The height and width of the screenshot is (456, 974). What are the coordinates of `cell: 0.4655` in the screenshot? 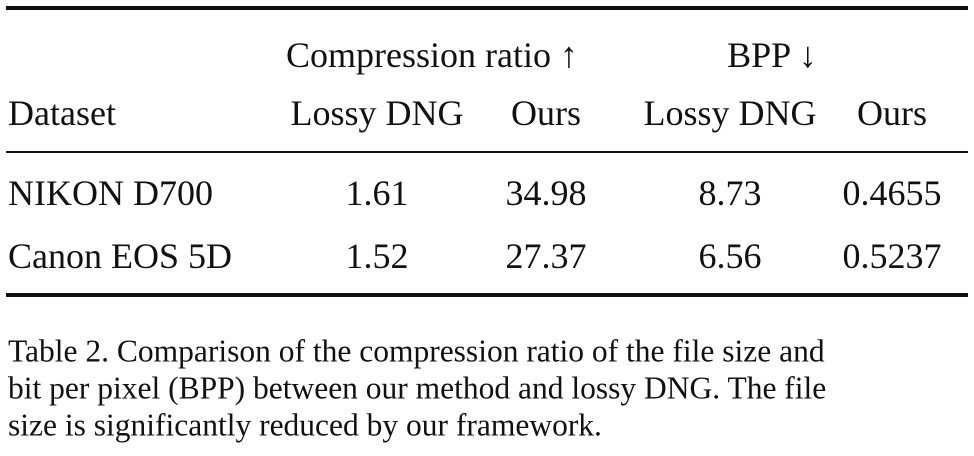 It's located at (892, 193).